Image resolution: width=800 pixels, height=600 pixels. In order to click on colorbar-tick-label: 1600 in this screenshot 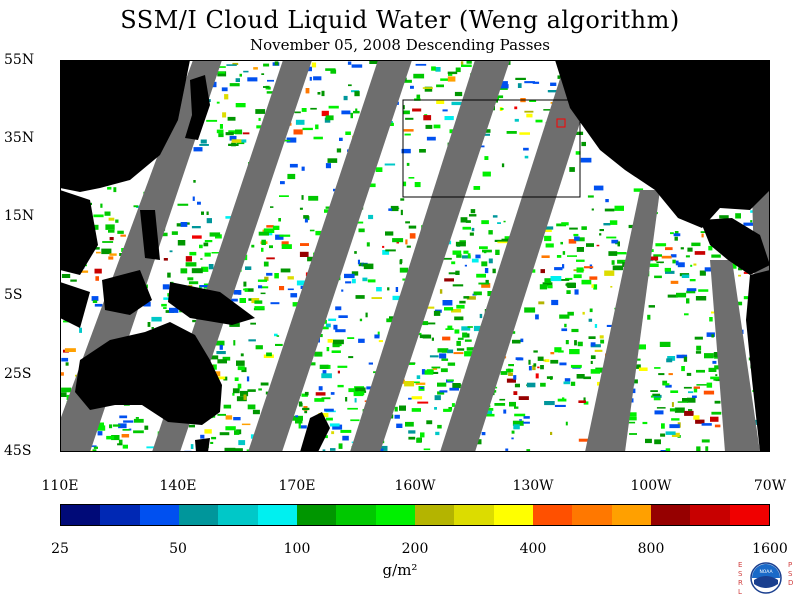, I will do `click(770, 549)`.